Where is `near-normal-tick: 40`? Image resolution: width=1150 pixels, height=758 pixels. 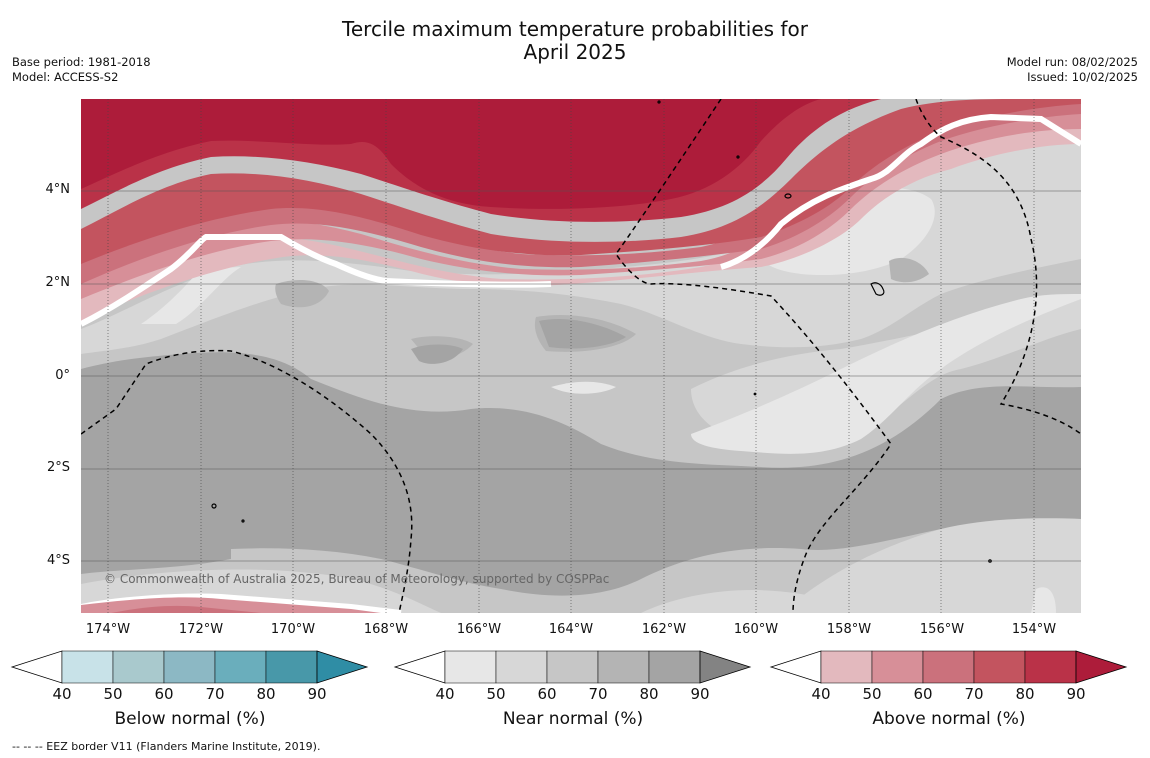 near-normal-tick: 40 is located at coordinates (445, 694).